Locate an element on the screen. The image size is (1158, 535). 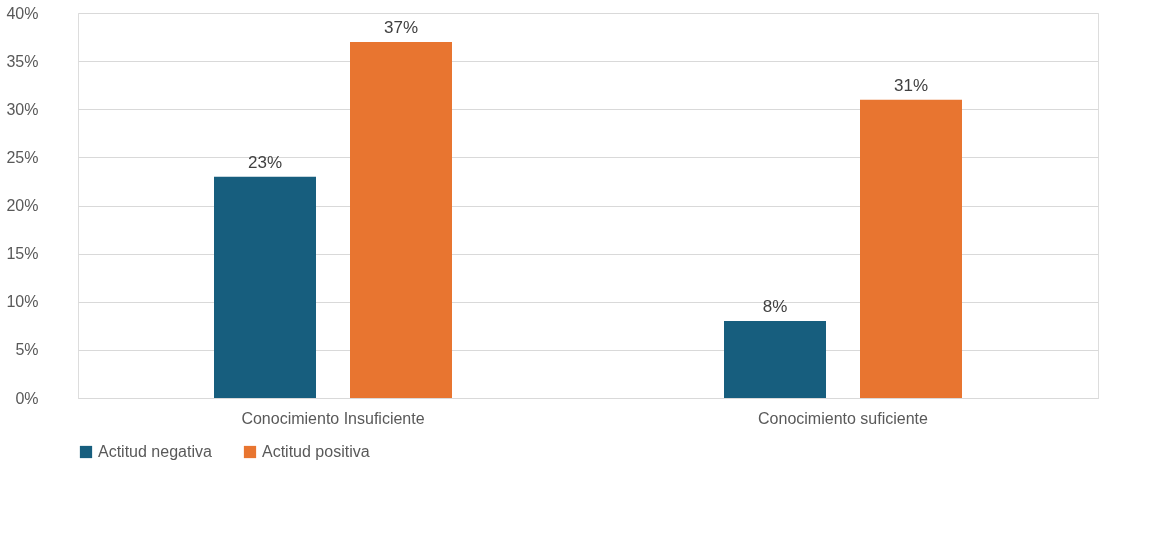
data-label: 23% is located at coordinates (265, 162).